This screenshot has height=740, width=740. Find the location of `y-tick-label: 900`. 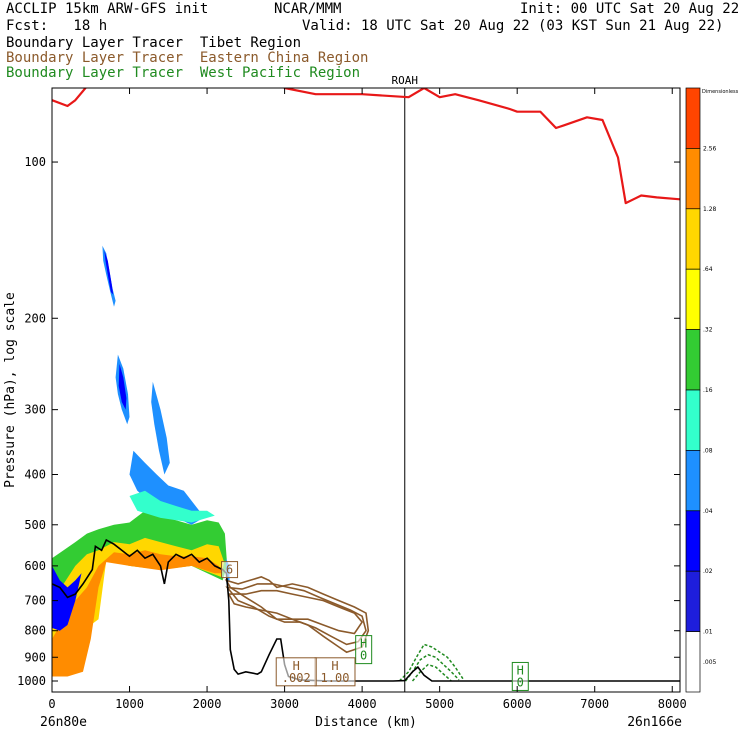

y-tick-label: 900 is located at coordinates (35, 657).